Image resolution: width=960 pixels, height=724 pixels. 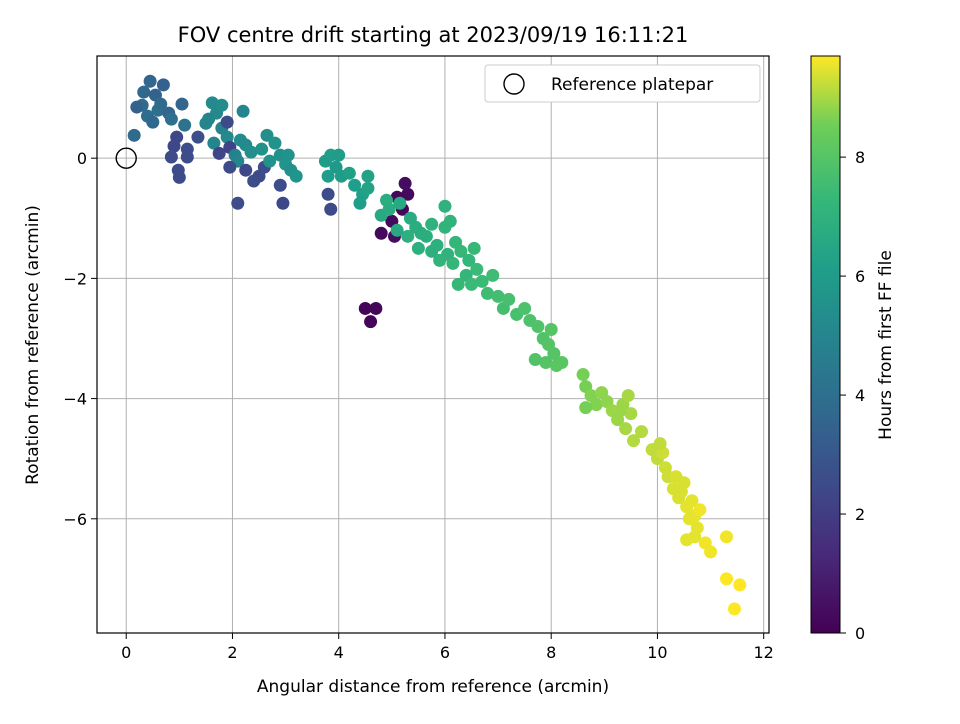 I want to click on x-tick-label: 8, so click(x=551, y=652).